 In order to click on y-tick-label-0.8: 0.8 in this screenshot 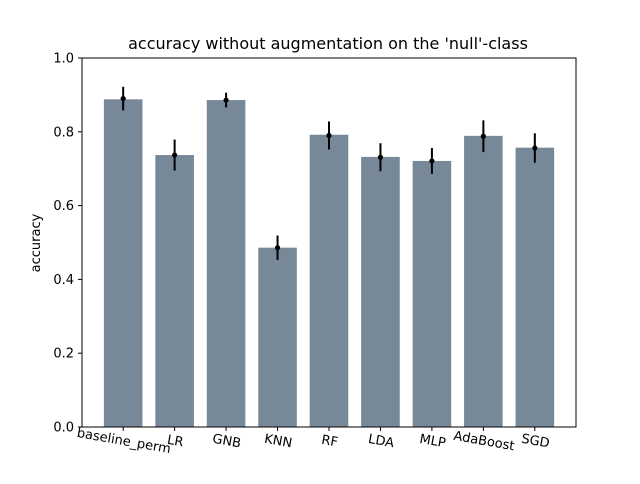, I will do `click(63, 132)`.